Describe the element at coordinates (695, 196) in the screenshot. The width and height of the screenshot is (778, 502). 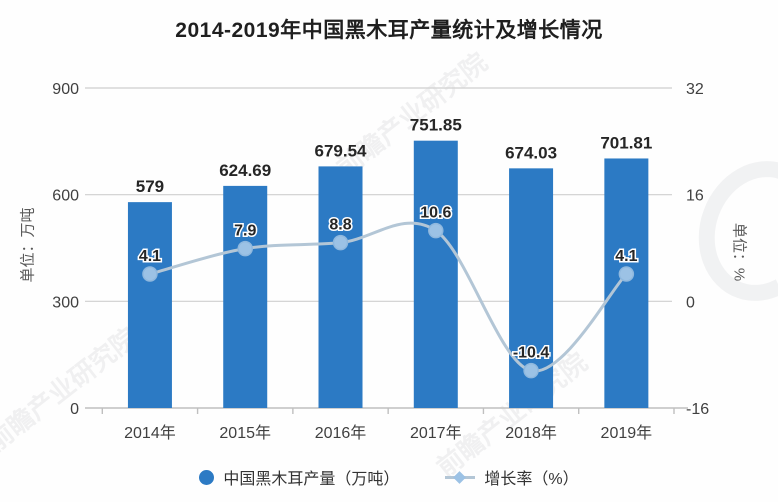
I see `y-tick-label-right: 16` at that location.